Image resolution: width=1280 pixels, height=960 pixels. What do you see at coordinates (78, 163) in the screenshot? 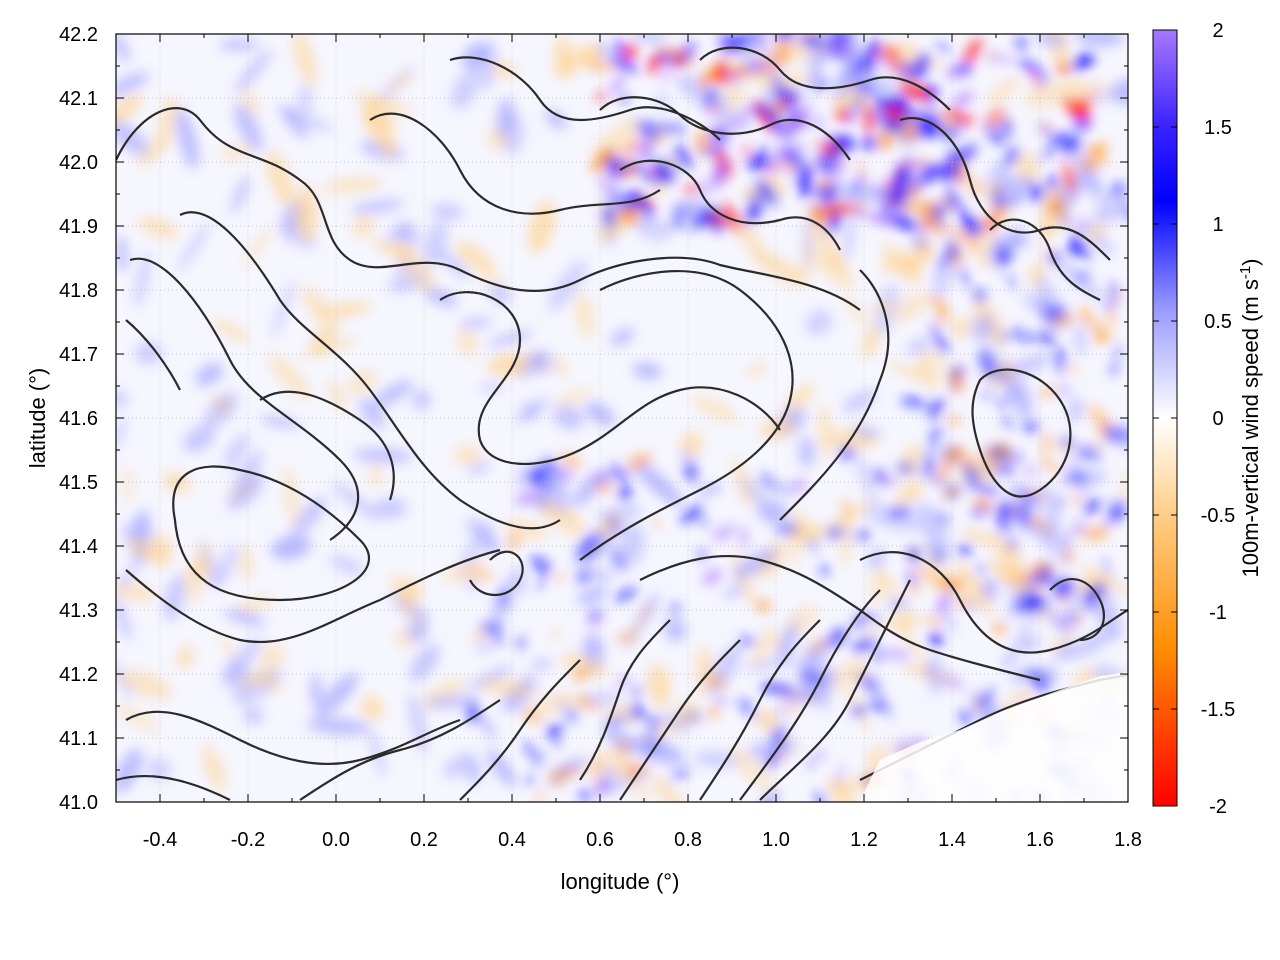
I see `y-tick-label: 42.0` at bounding box center [78, 163].